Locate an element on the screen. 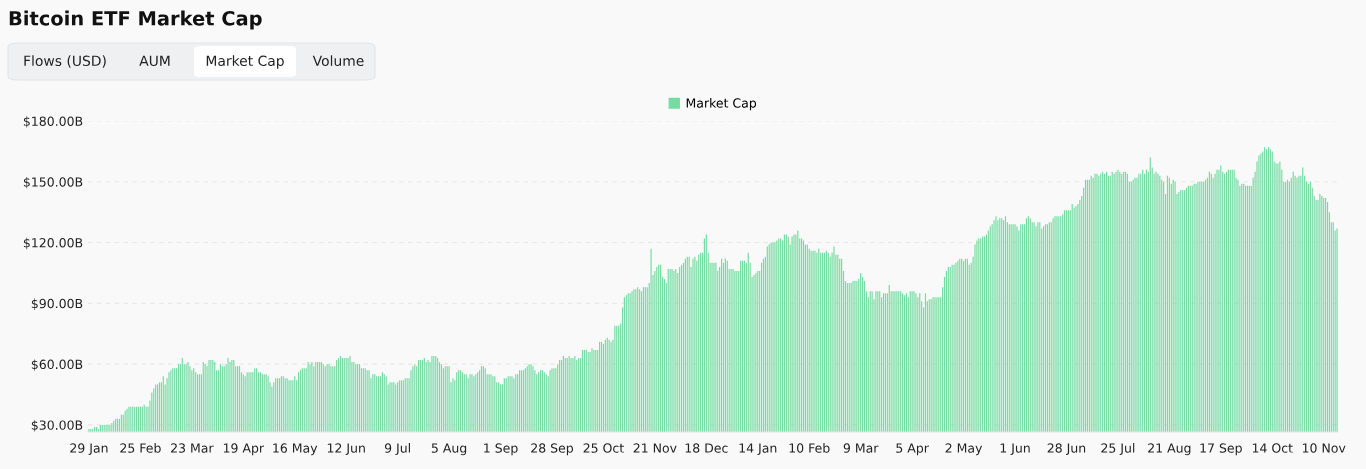 The width and height of the screenshot is (1366, 469). x-tick-label: 9 Jul is located at coordinates (397, 449).